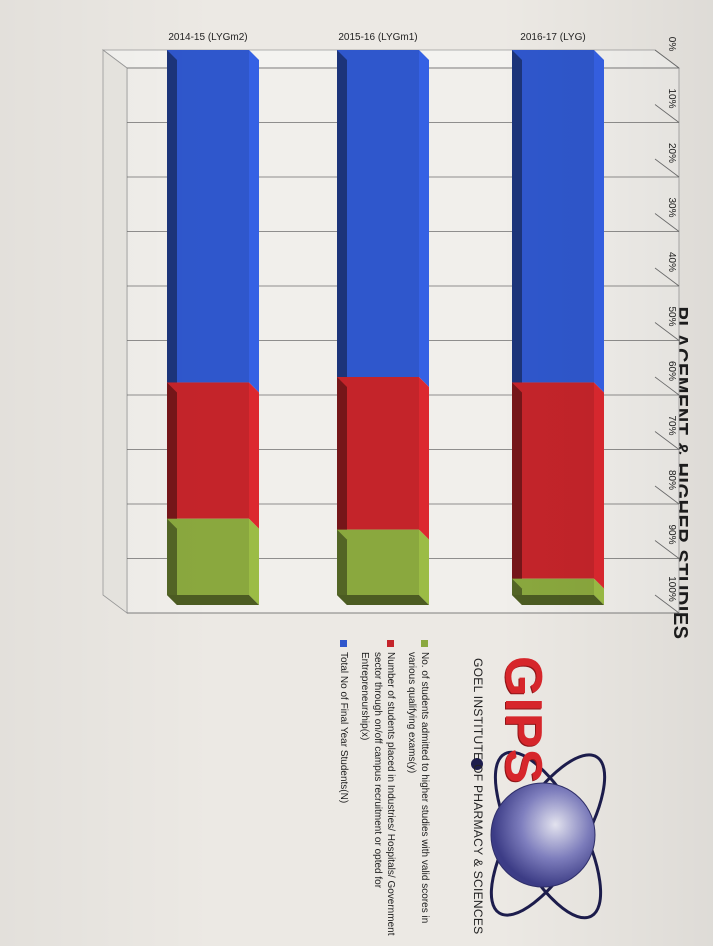 The height and width of the screenshot is (946, 713). I want to click on x-tick-label: 20%, so click(671, 153).